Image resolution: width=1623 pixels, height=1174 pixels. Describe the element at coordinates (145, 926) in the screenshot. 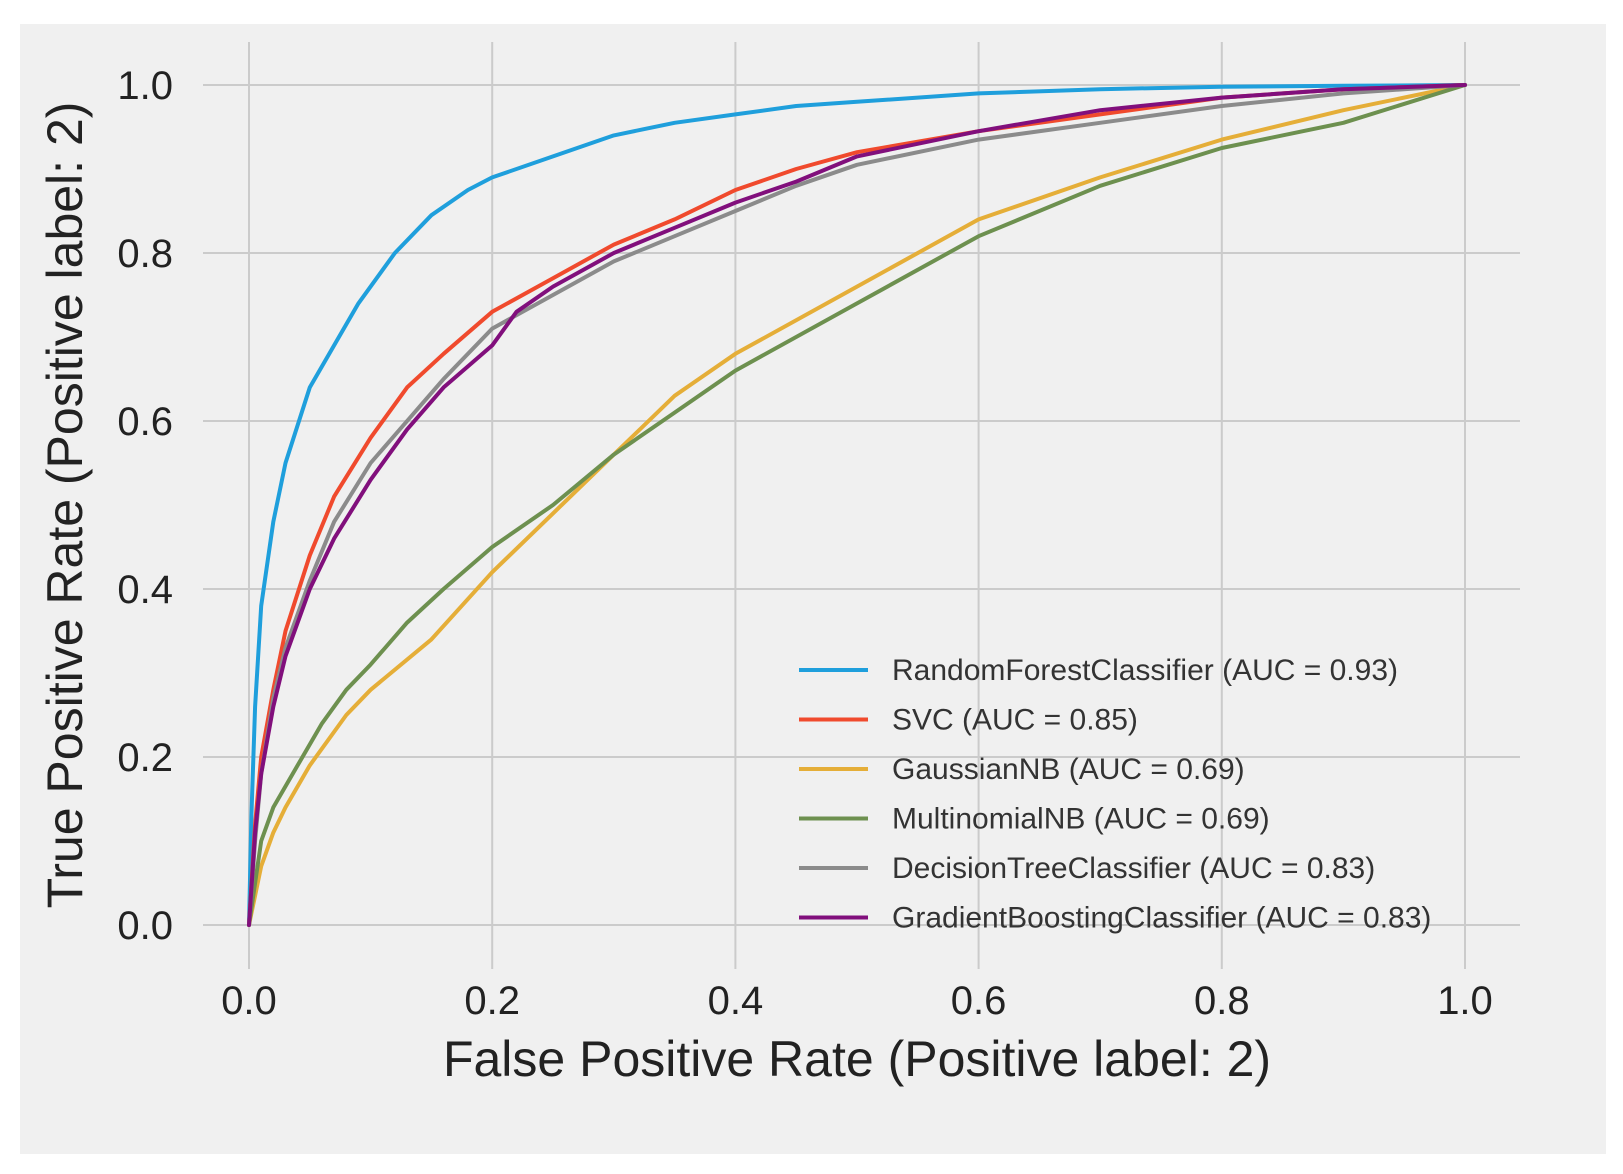

I see `y-tick-label: 0.0` at that location.